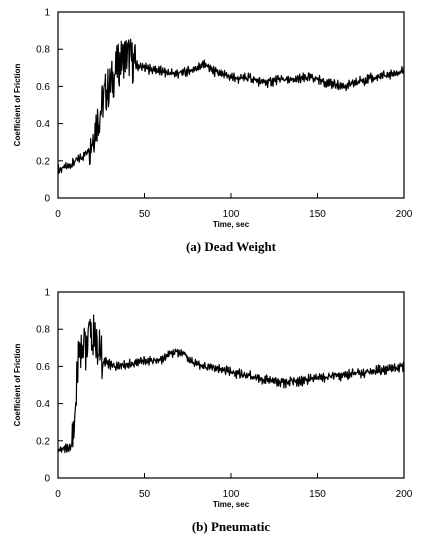 This screenshot has width=431, height=555. What do you see at coordinates (231, 246) in the screenshot?
I see `figure-caption: (a) Dead Weight` at bounding box center [231, 246].